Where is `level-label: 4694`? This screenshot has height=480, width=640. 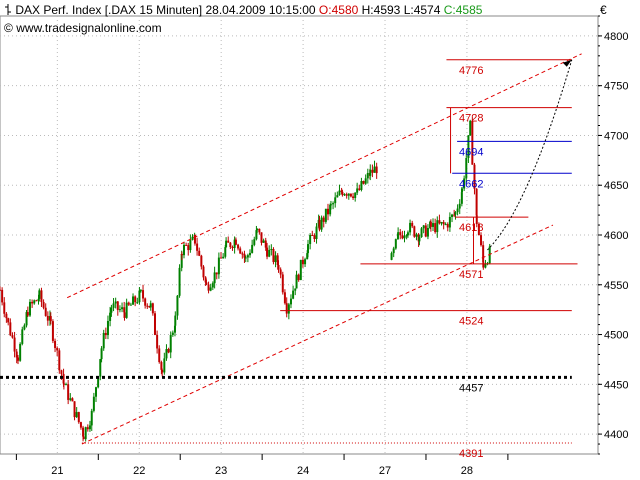 level-label: 4694 is located at coordinates (471, 152).